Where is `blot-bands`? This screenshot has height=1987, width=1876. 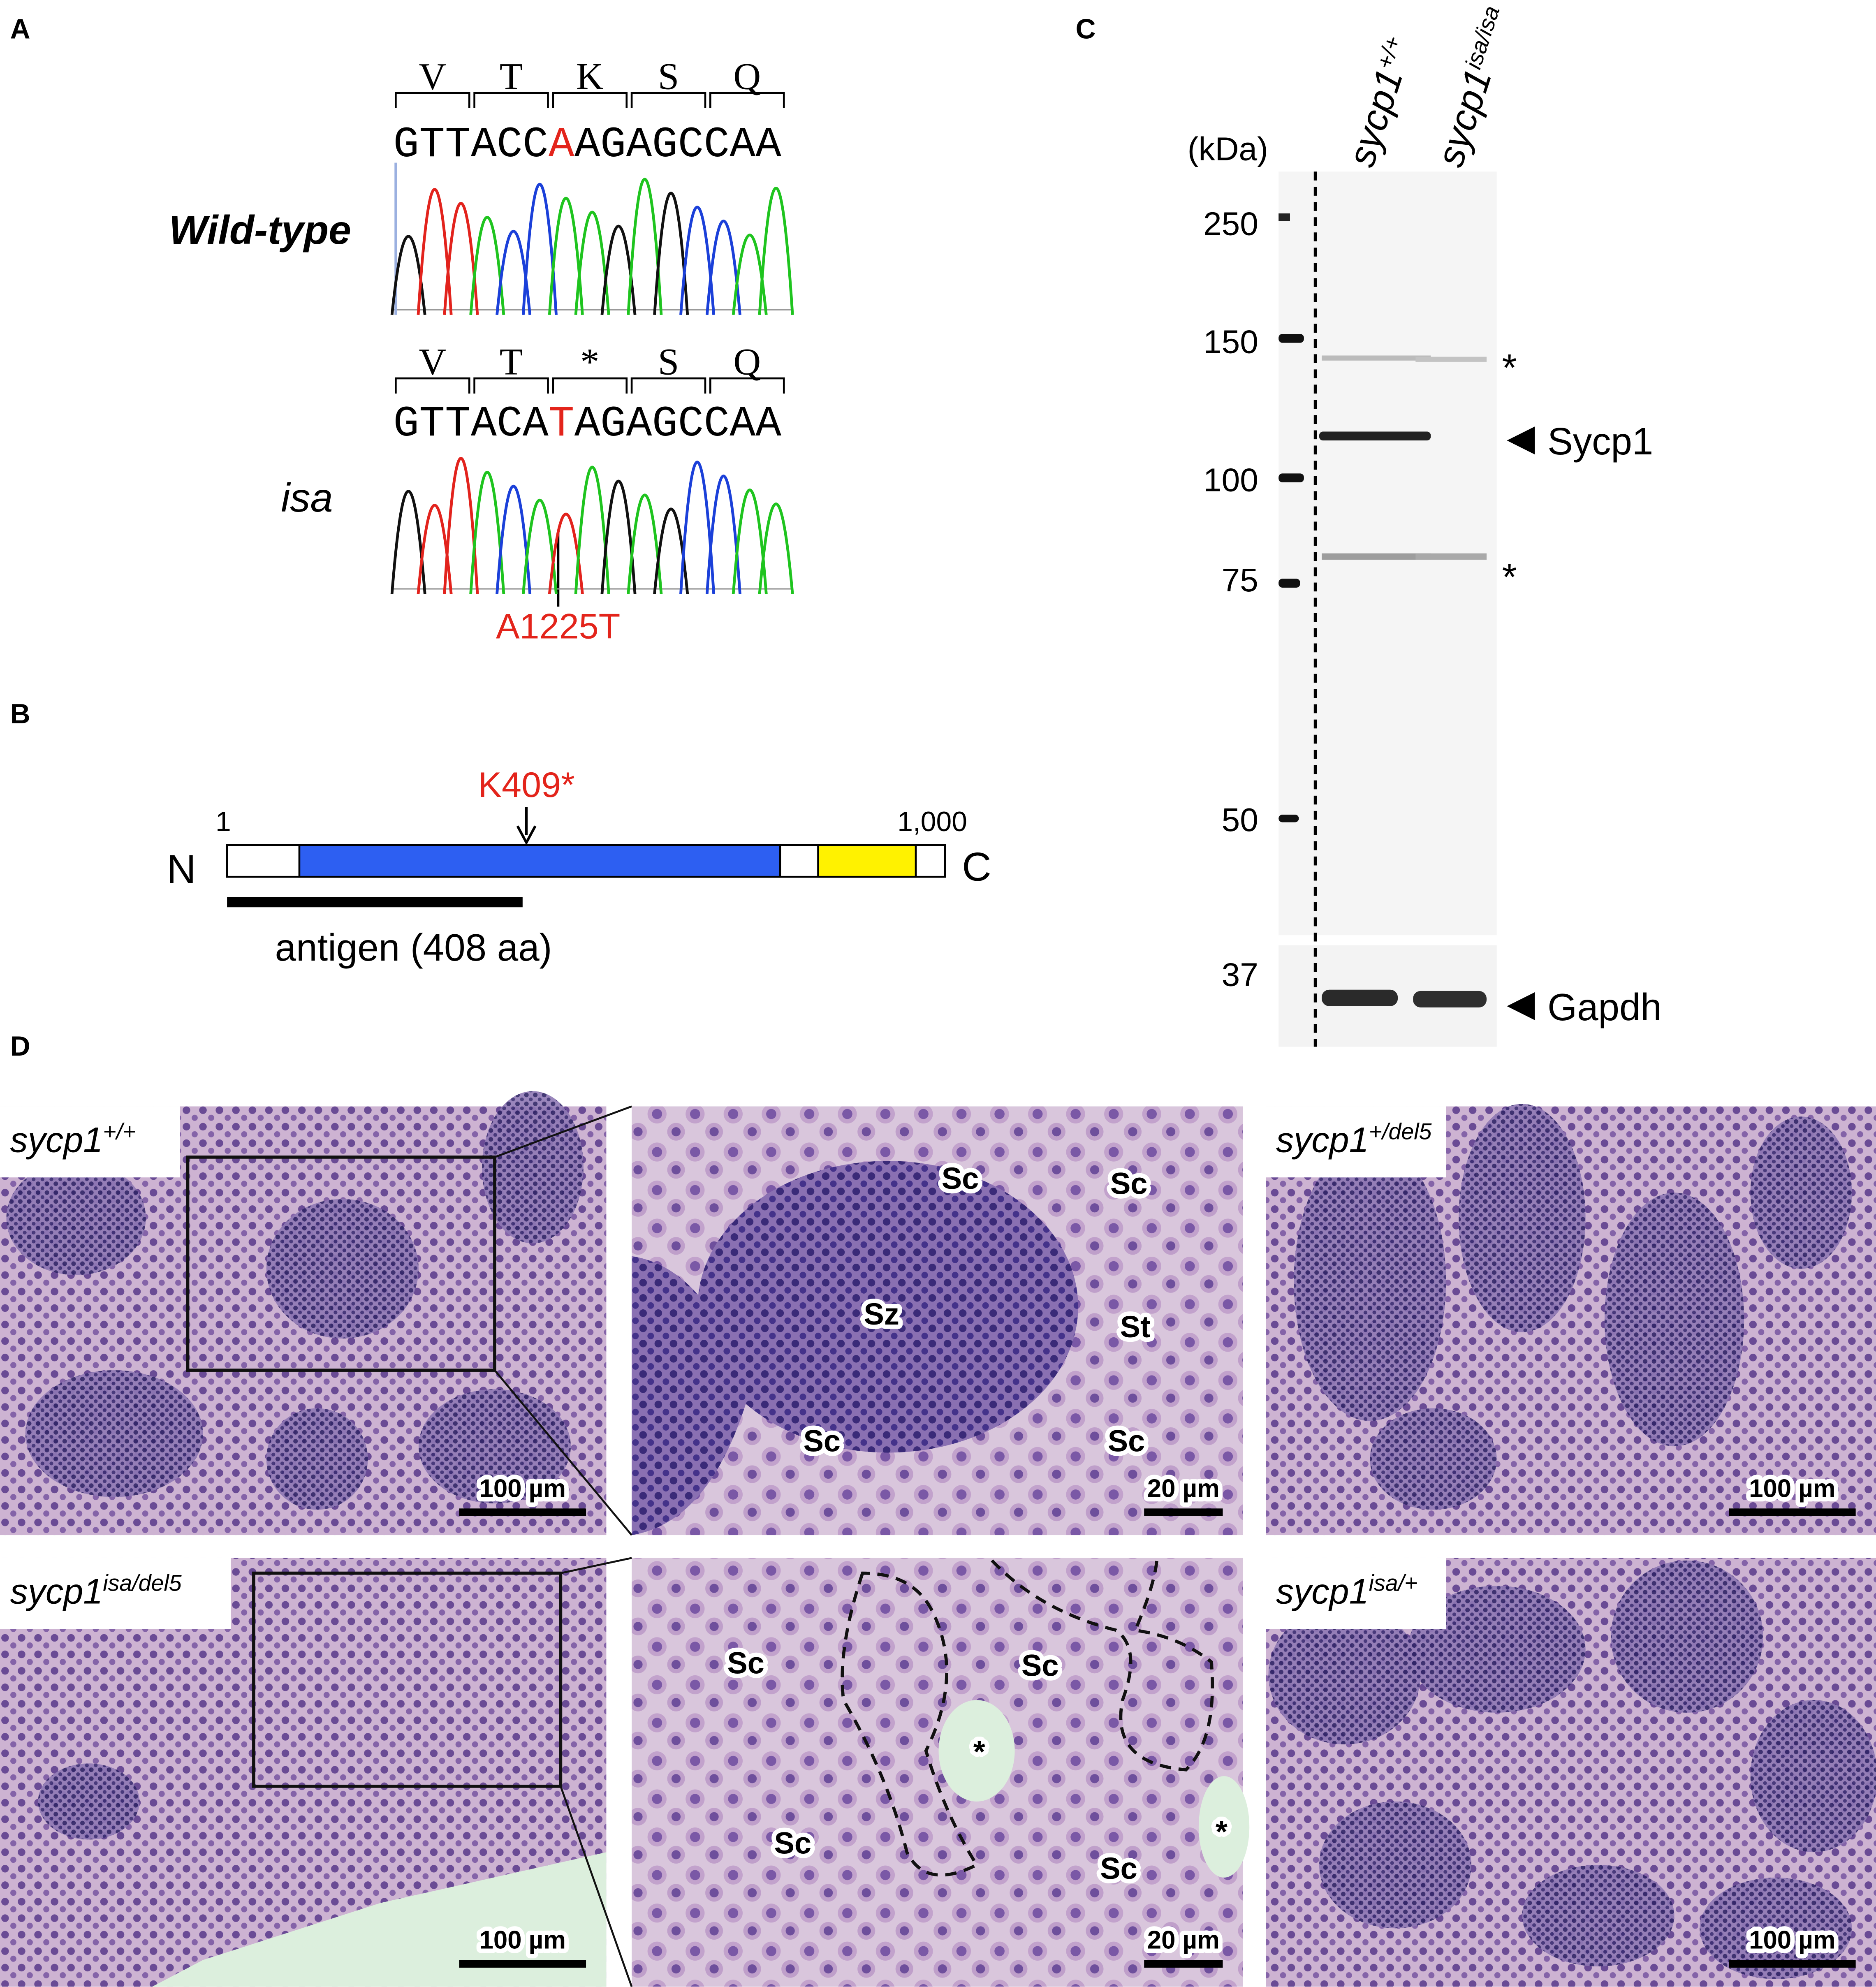 blot-bands is located at coordinates (1382, 610).